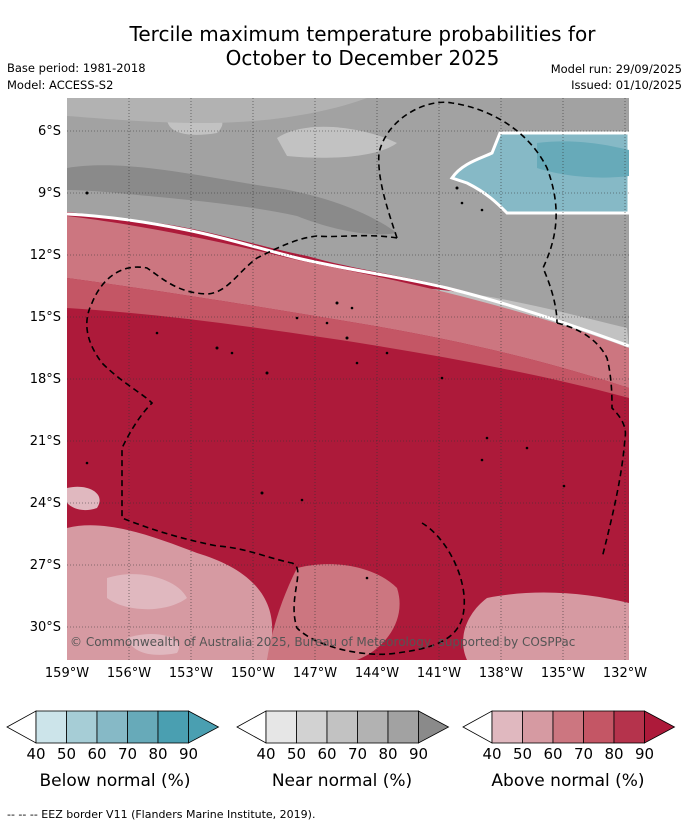  What do you see at coordinates (362, 58) in the screenshot?
I see `title-line-2: October to December 2025` at bounding box center [362, 58].